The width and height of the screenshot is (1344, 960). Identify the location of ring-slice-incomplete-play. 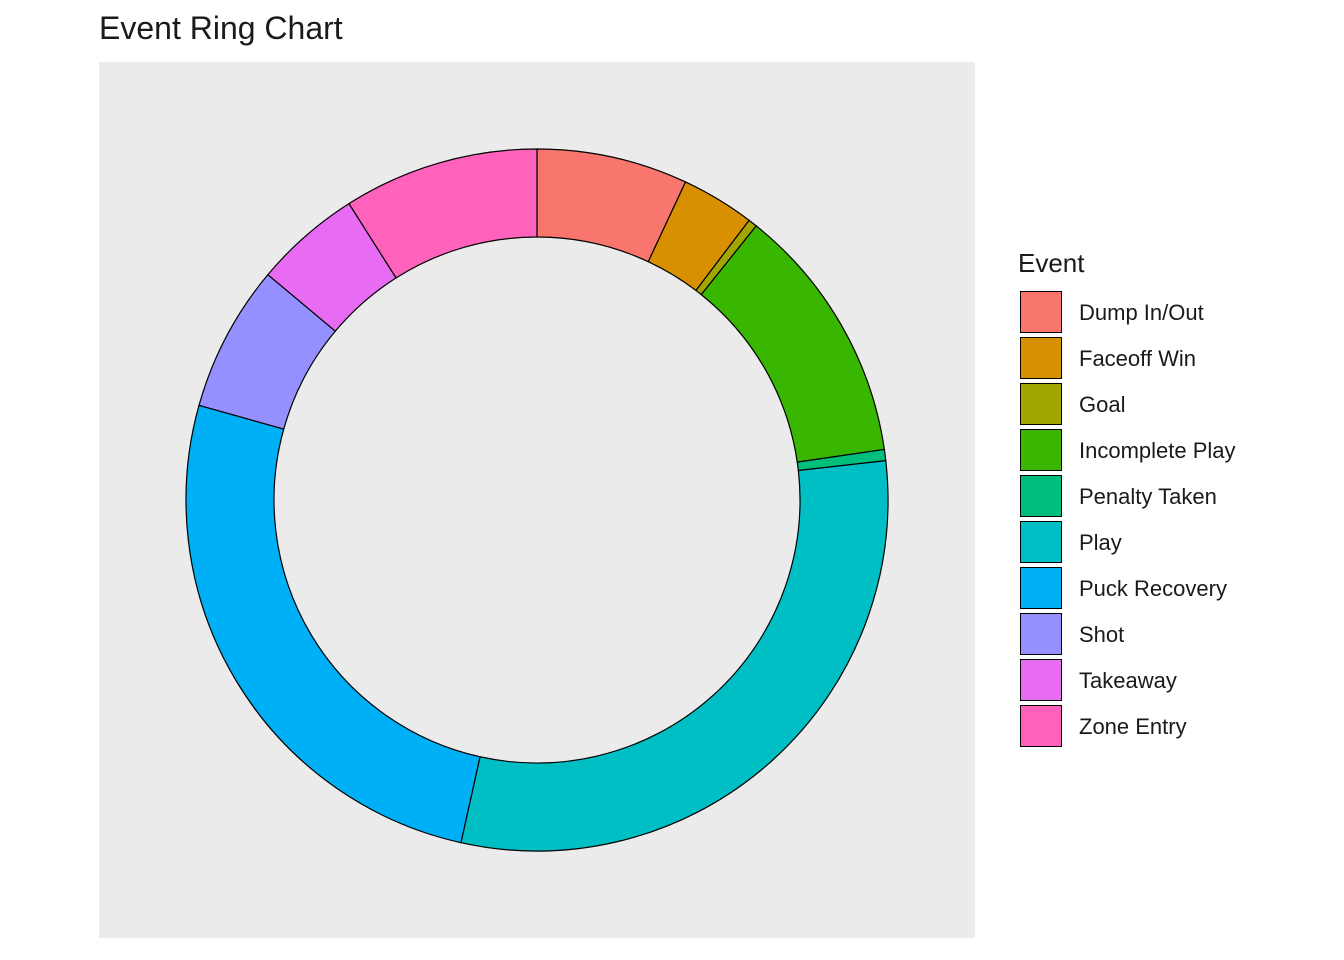
(793, 344).